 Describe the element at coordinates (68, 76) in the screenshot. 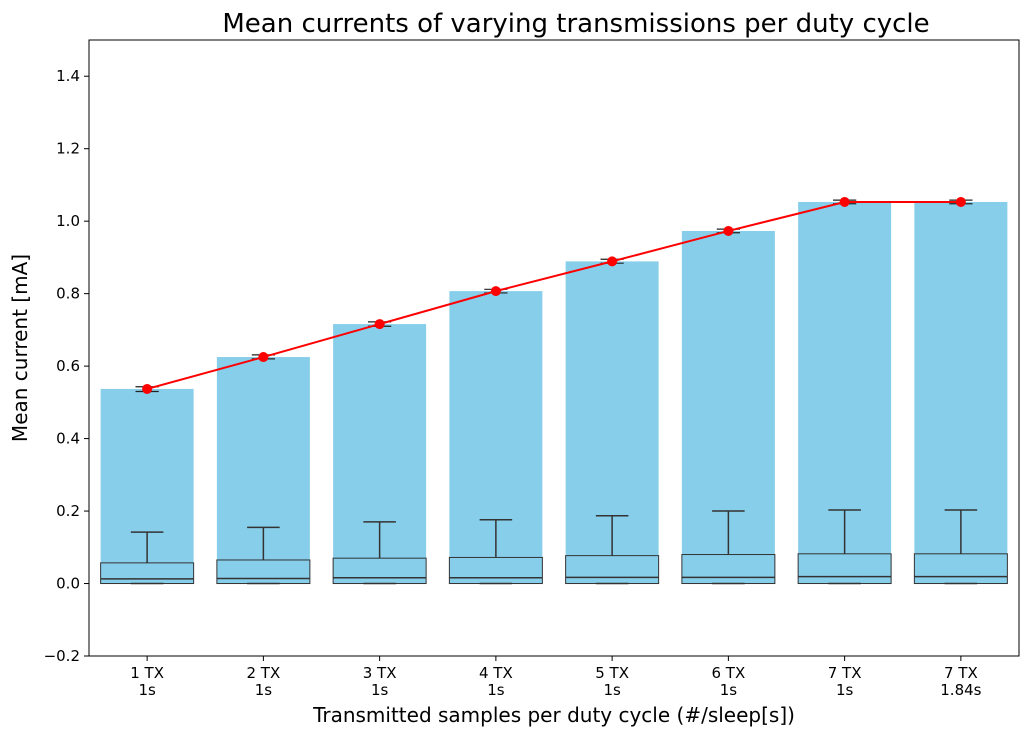

I see `y-tick-label: 1.4` at that location.